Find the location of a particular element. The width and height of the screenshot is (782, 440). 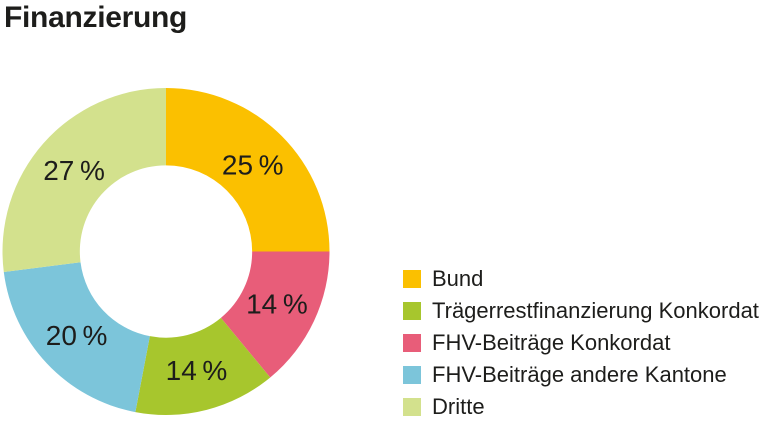

legend-item-label: Dritte is located at coordinates (458, 406).